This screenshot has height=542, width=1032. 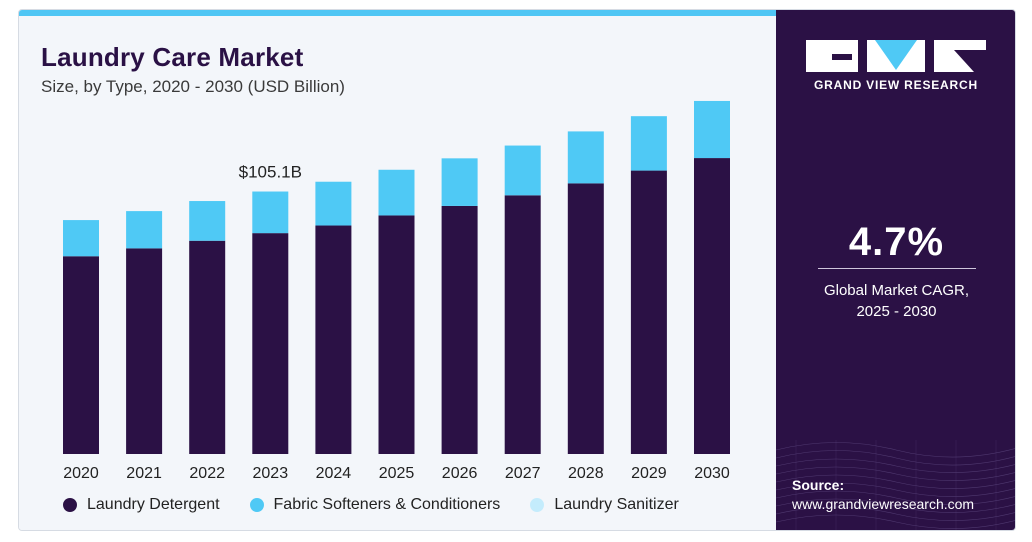 I want to click on legend-label: Laundry Detergent, so click(x=153, y=504).